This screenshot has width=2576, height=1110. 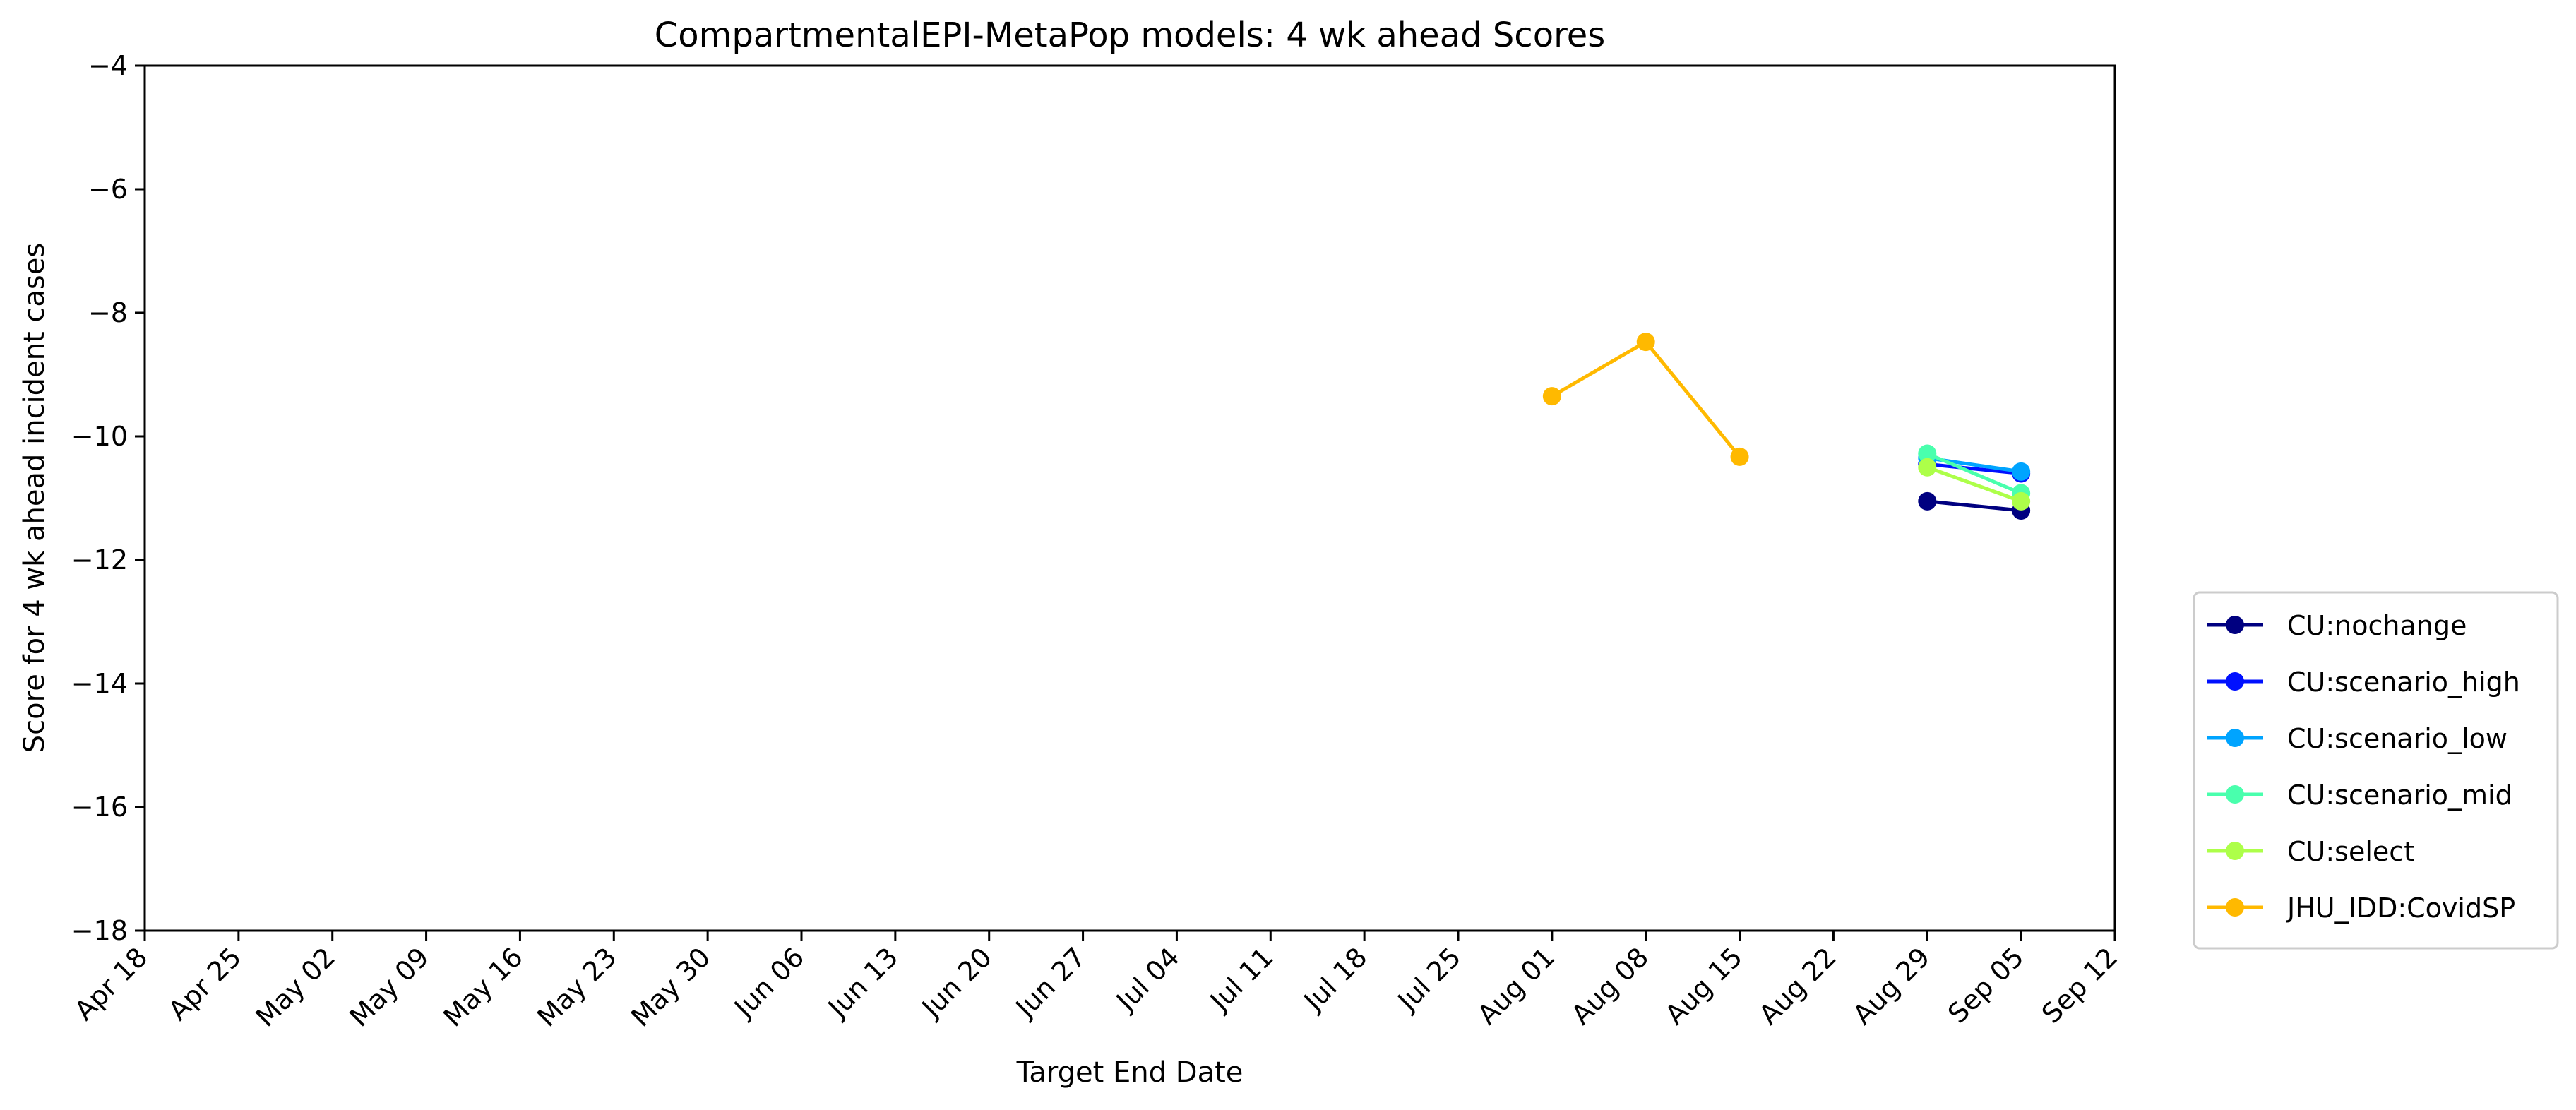 I want to click on x-tick-label: Sep 12, so click(x=2079, y=985).